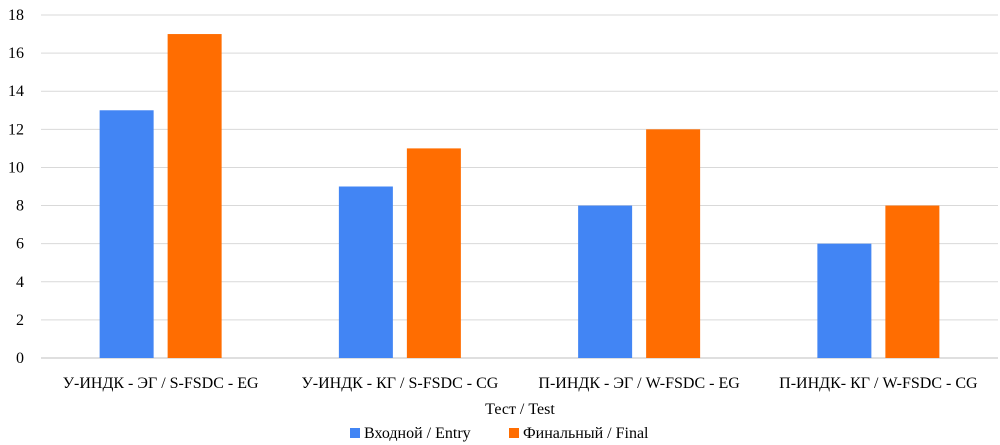 This screenshot has height=445, width=1000. I want to click on legend: Входной / Entry Финальный / Final, so click(499, 433).